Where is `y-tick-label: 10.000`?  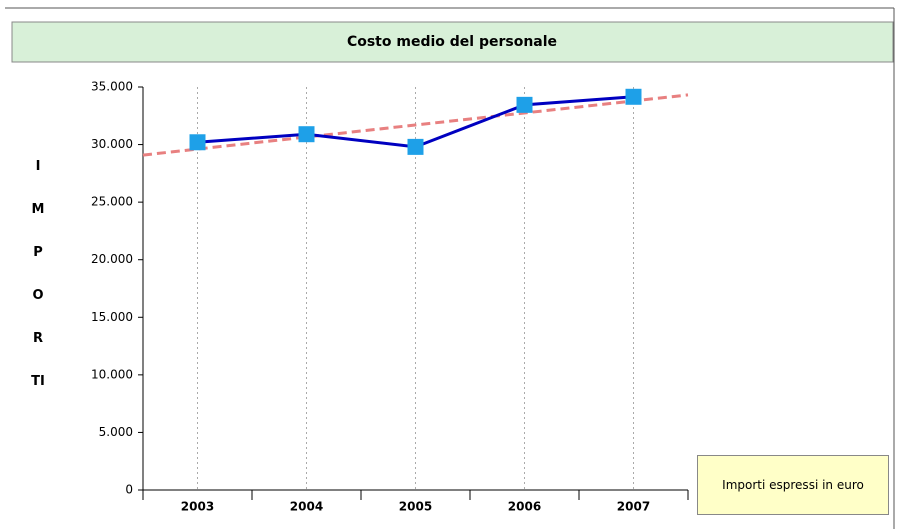 y-tick-label: 10.000 is located at coordinates (112, 374).